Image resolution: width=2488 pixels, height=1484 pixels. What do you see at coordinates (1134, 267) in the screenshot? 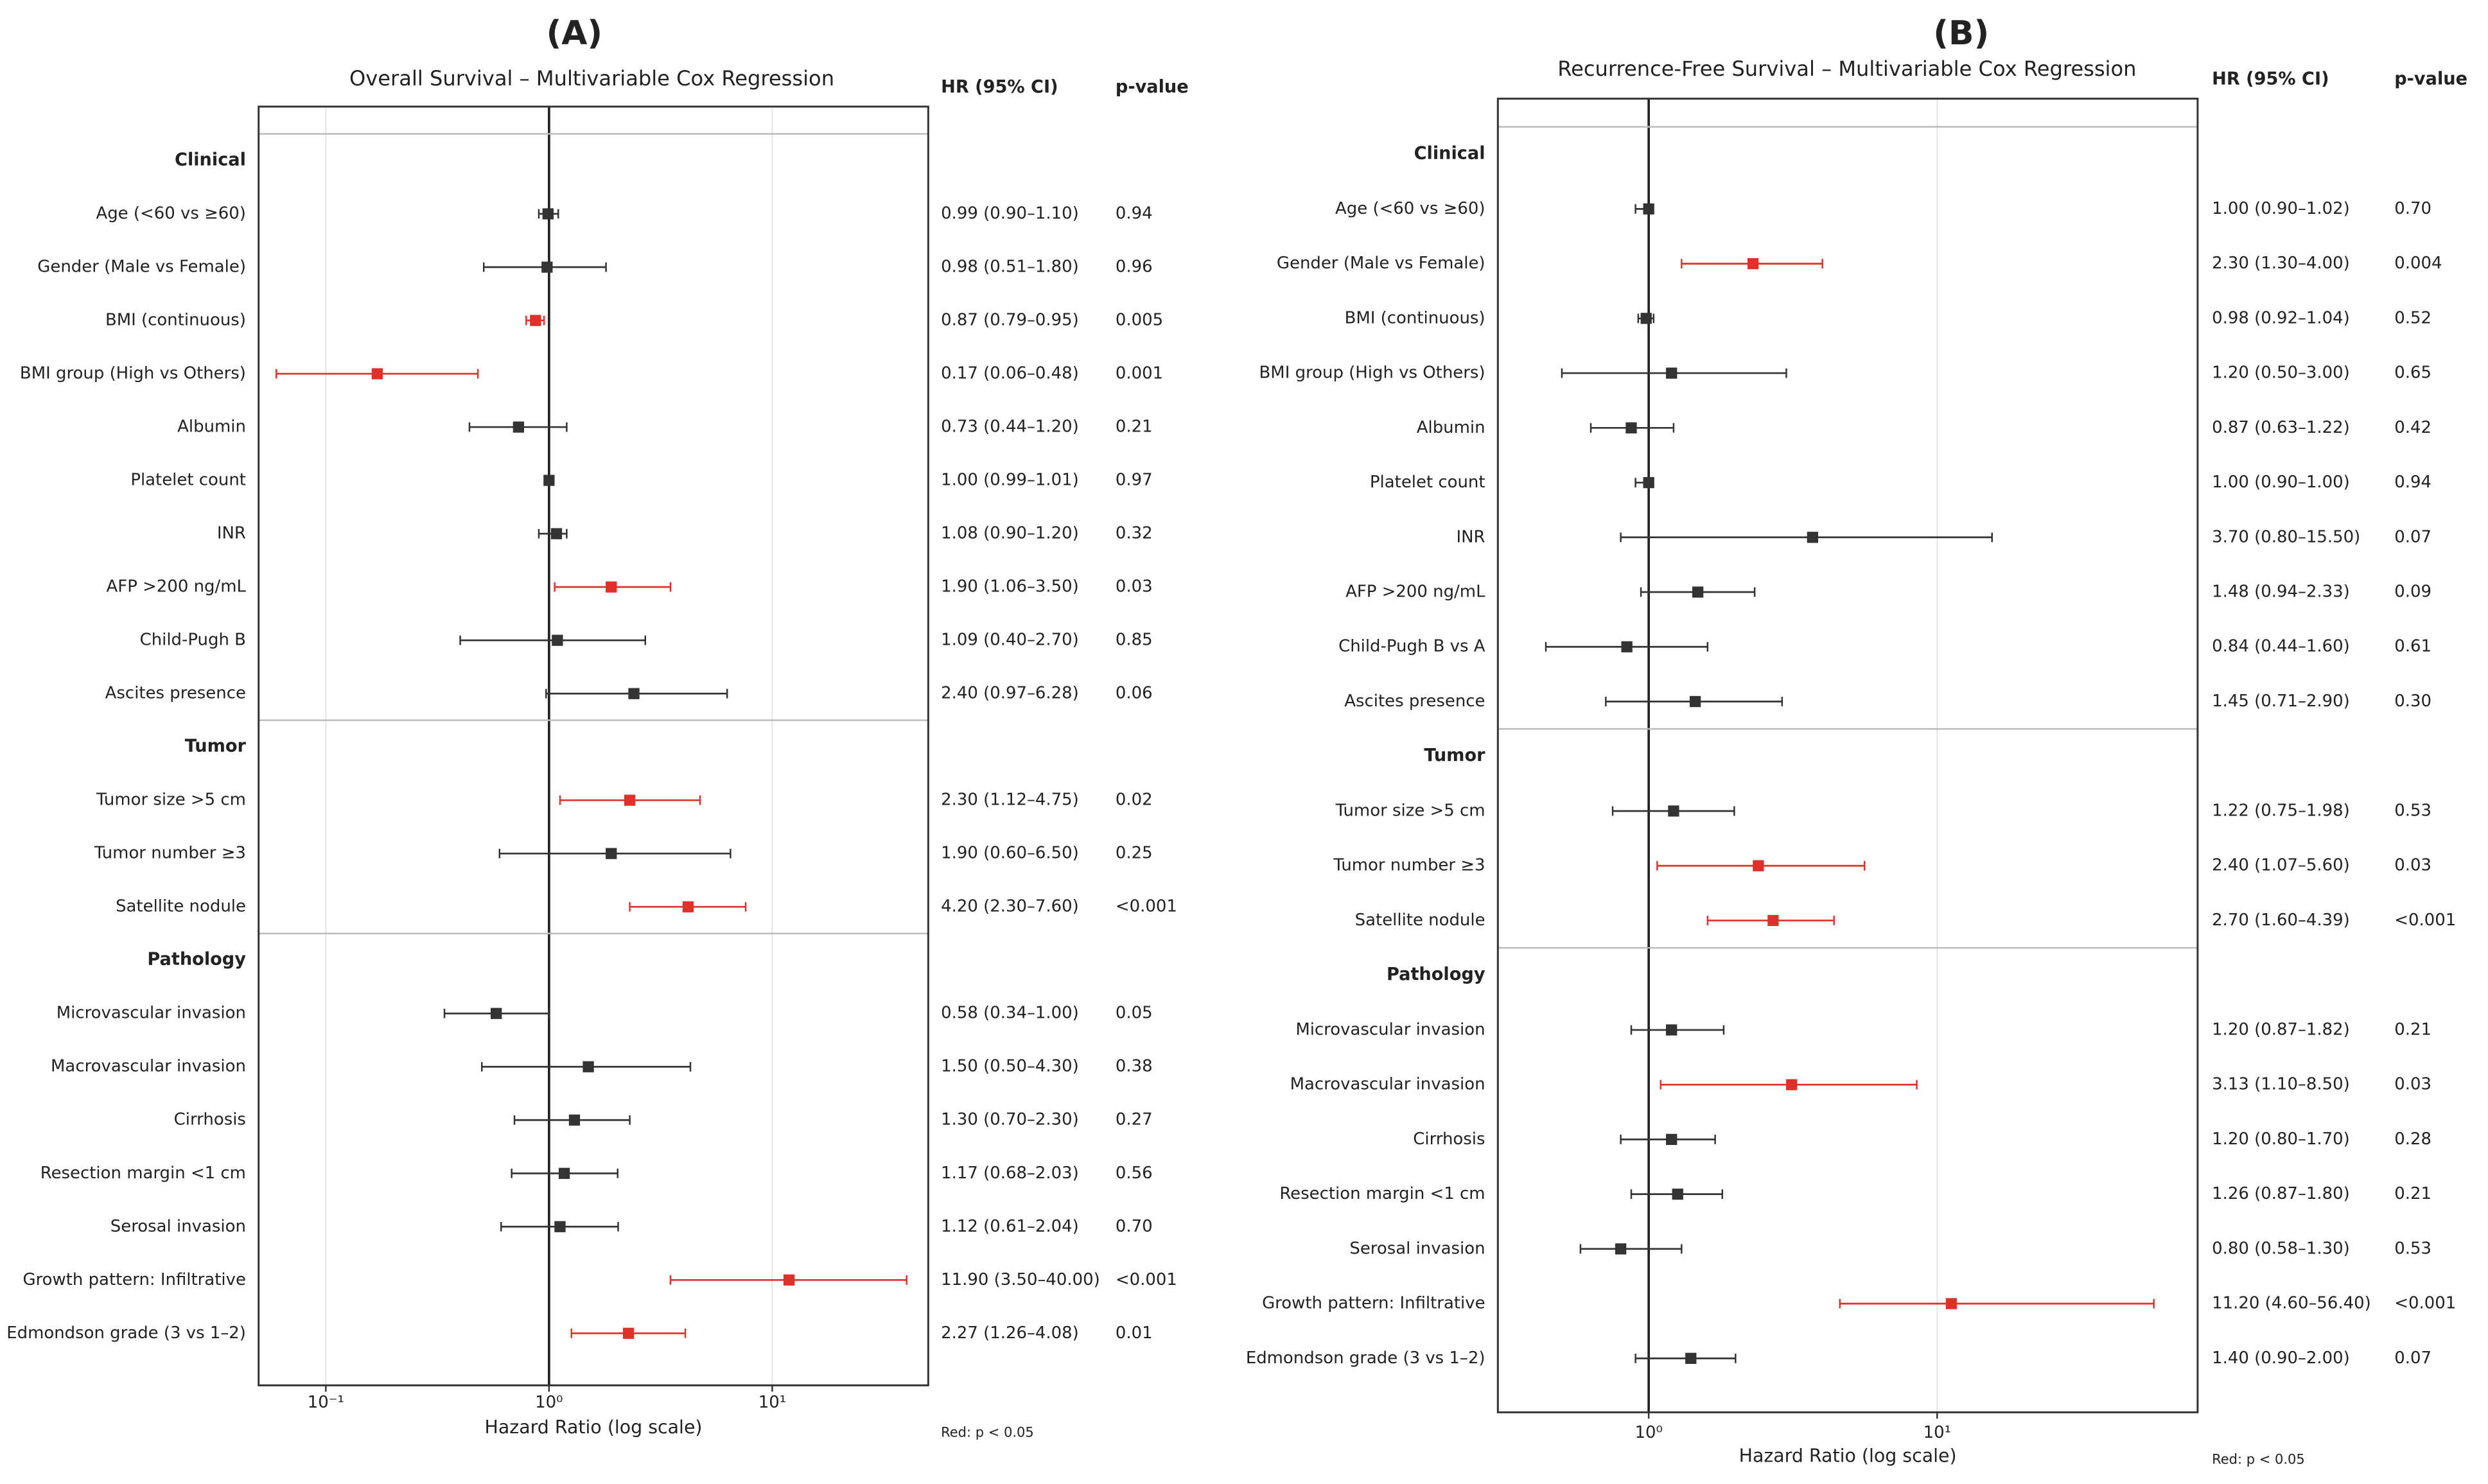
I see `p-label: 0.96` at bounding box center [1134, 267].